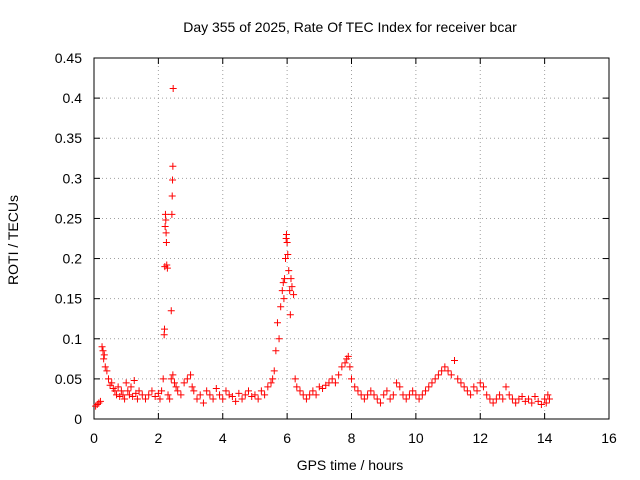 This screenshot has width=640, height=480. What do you see at coordinates (68, 218) in the screenshot?
I see `y-tick-label: 0.25` at bounding box center [68, 218].